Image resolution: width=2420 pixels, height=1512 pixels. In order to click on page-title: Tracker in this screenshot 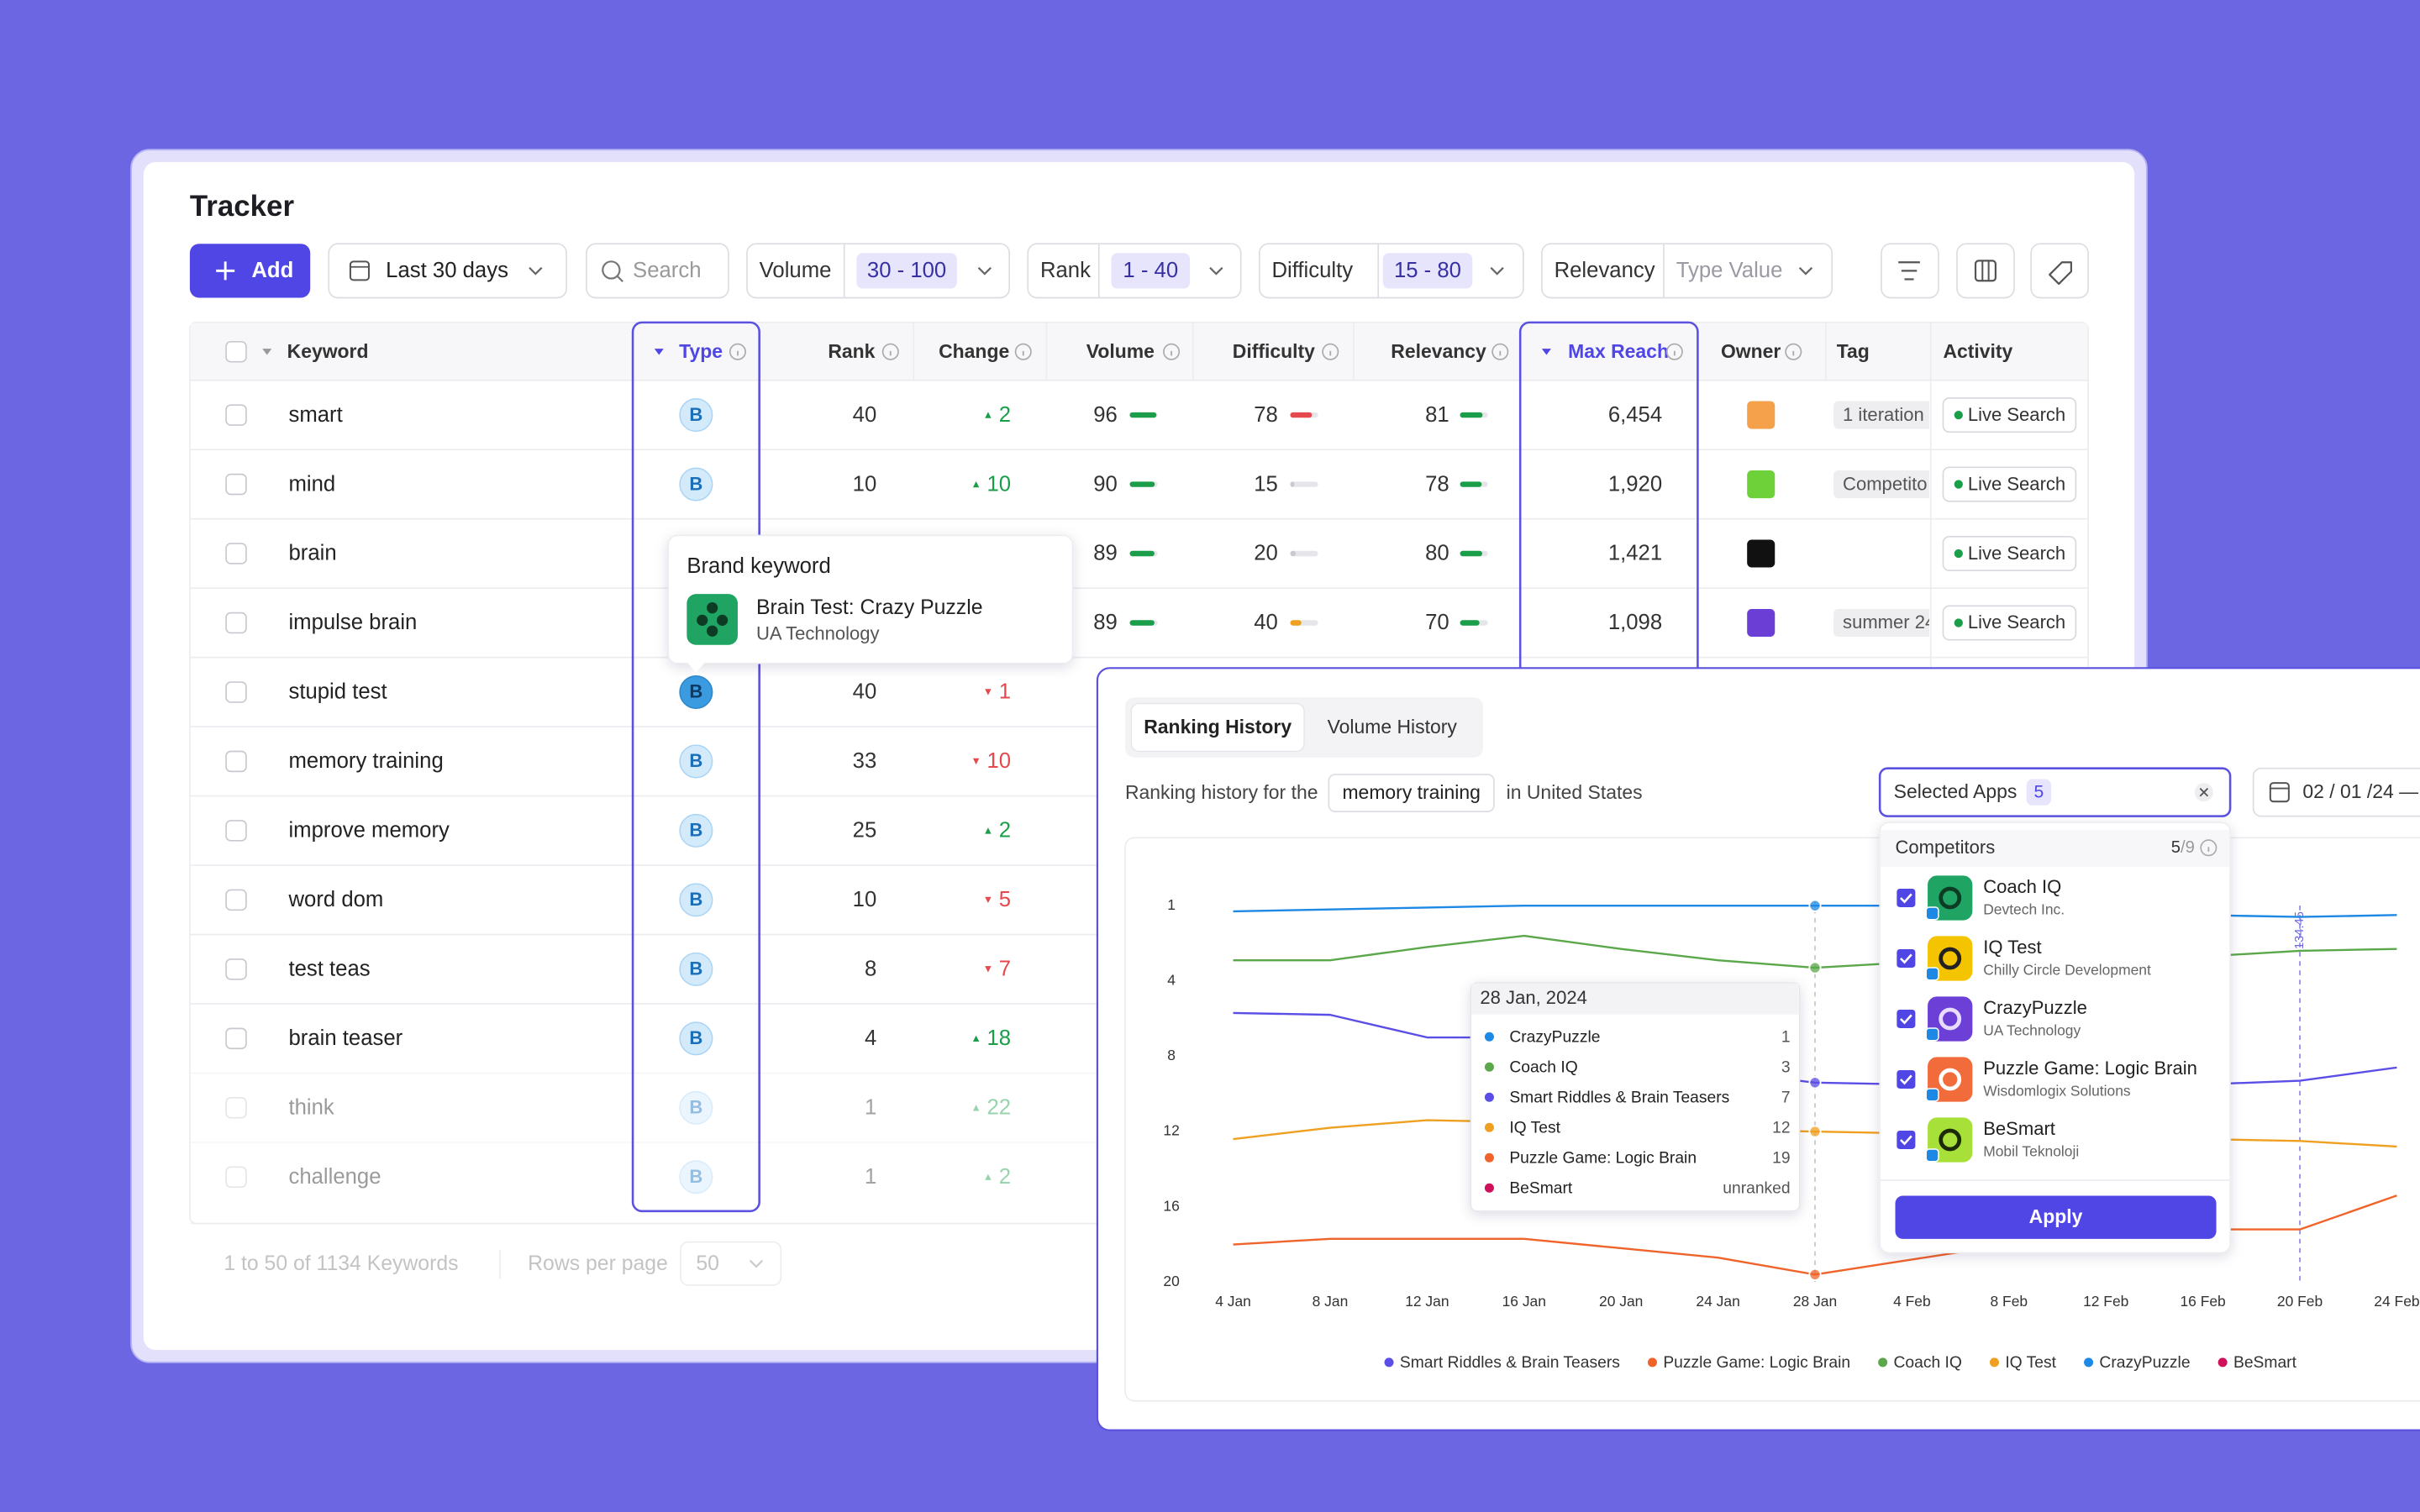, I will do `click(242, 206)`.